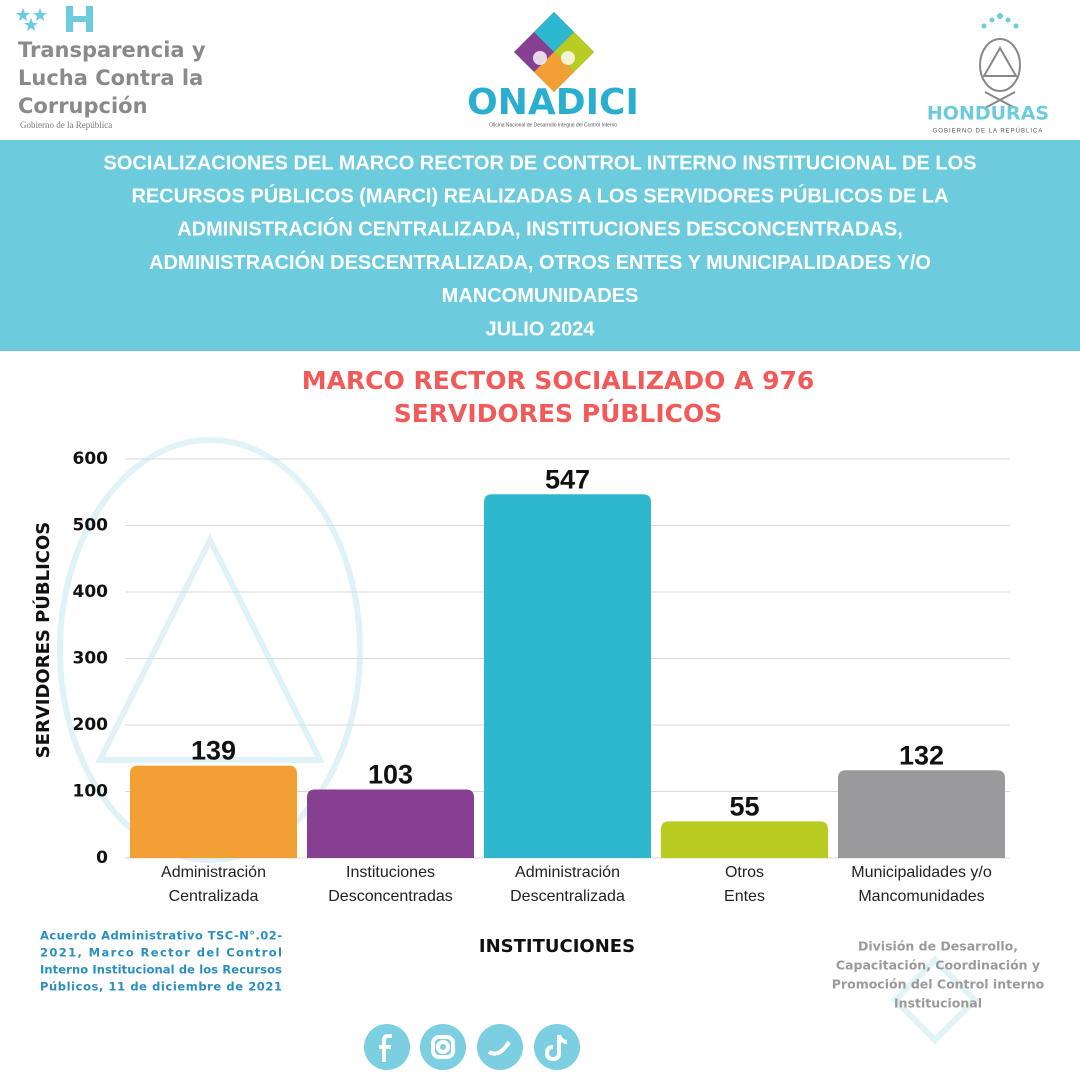  I want to click on banner-line: JULIO 2024, so click(541, 329).